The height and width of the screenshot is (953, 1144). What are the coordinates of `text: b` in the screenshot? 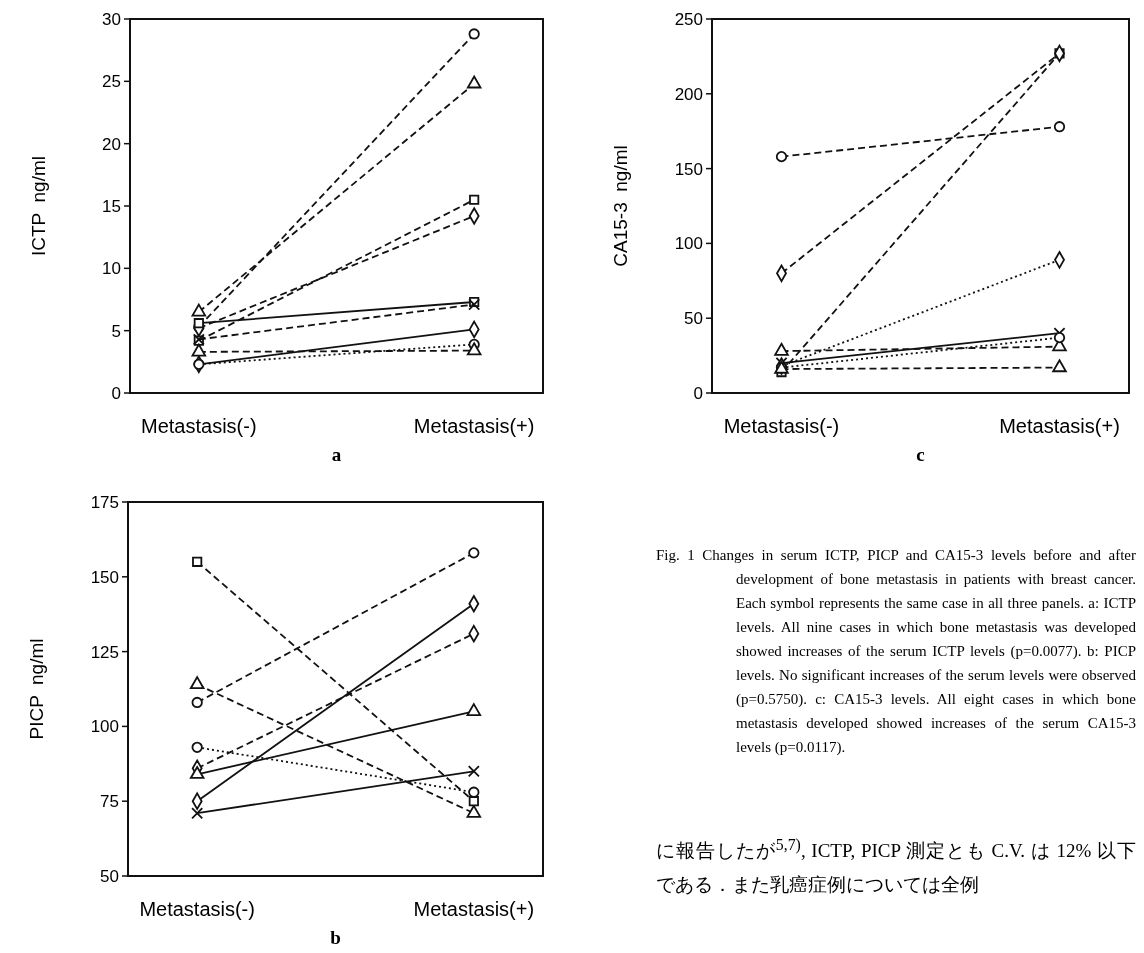 It's located at (335, 937).